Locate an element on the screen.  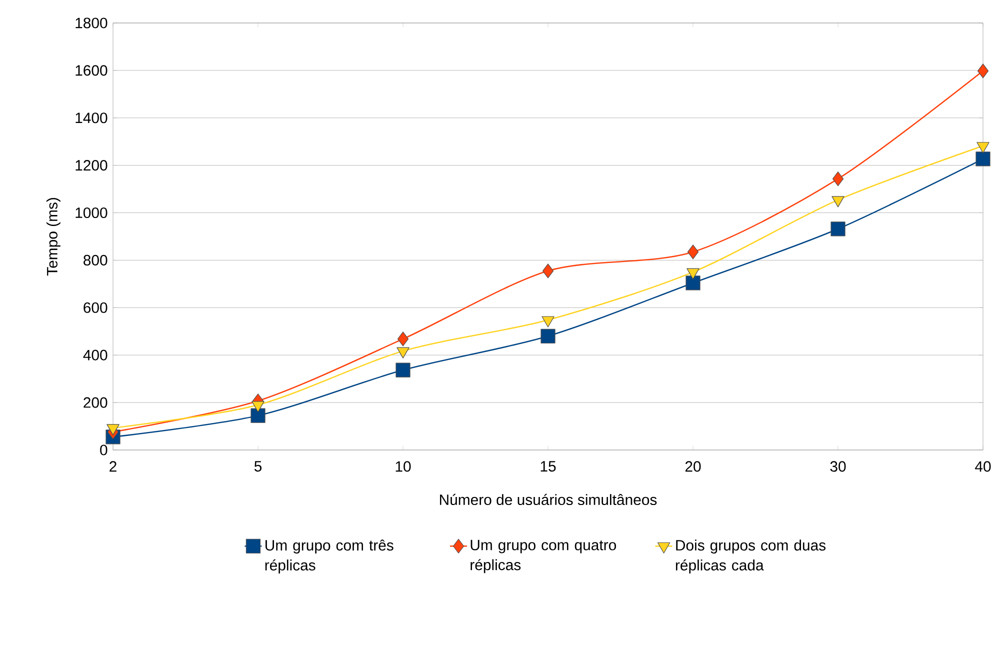
legend-label: Um grupo com três réplicas is located at coordinates (329, 557).